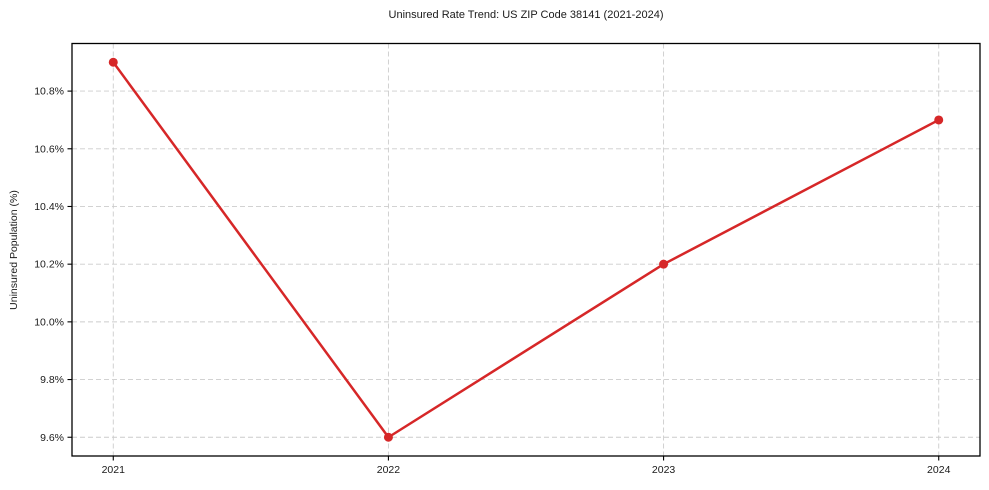 The height and width of the screenshot is (490, 989). Describe the element at coordinates (49, 149) in the screenshot. I see `y-tick-label: 10.6%` at that location.